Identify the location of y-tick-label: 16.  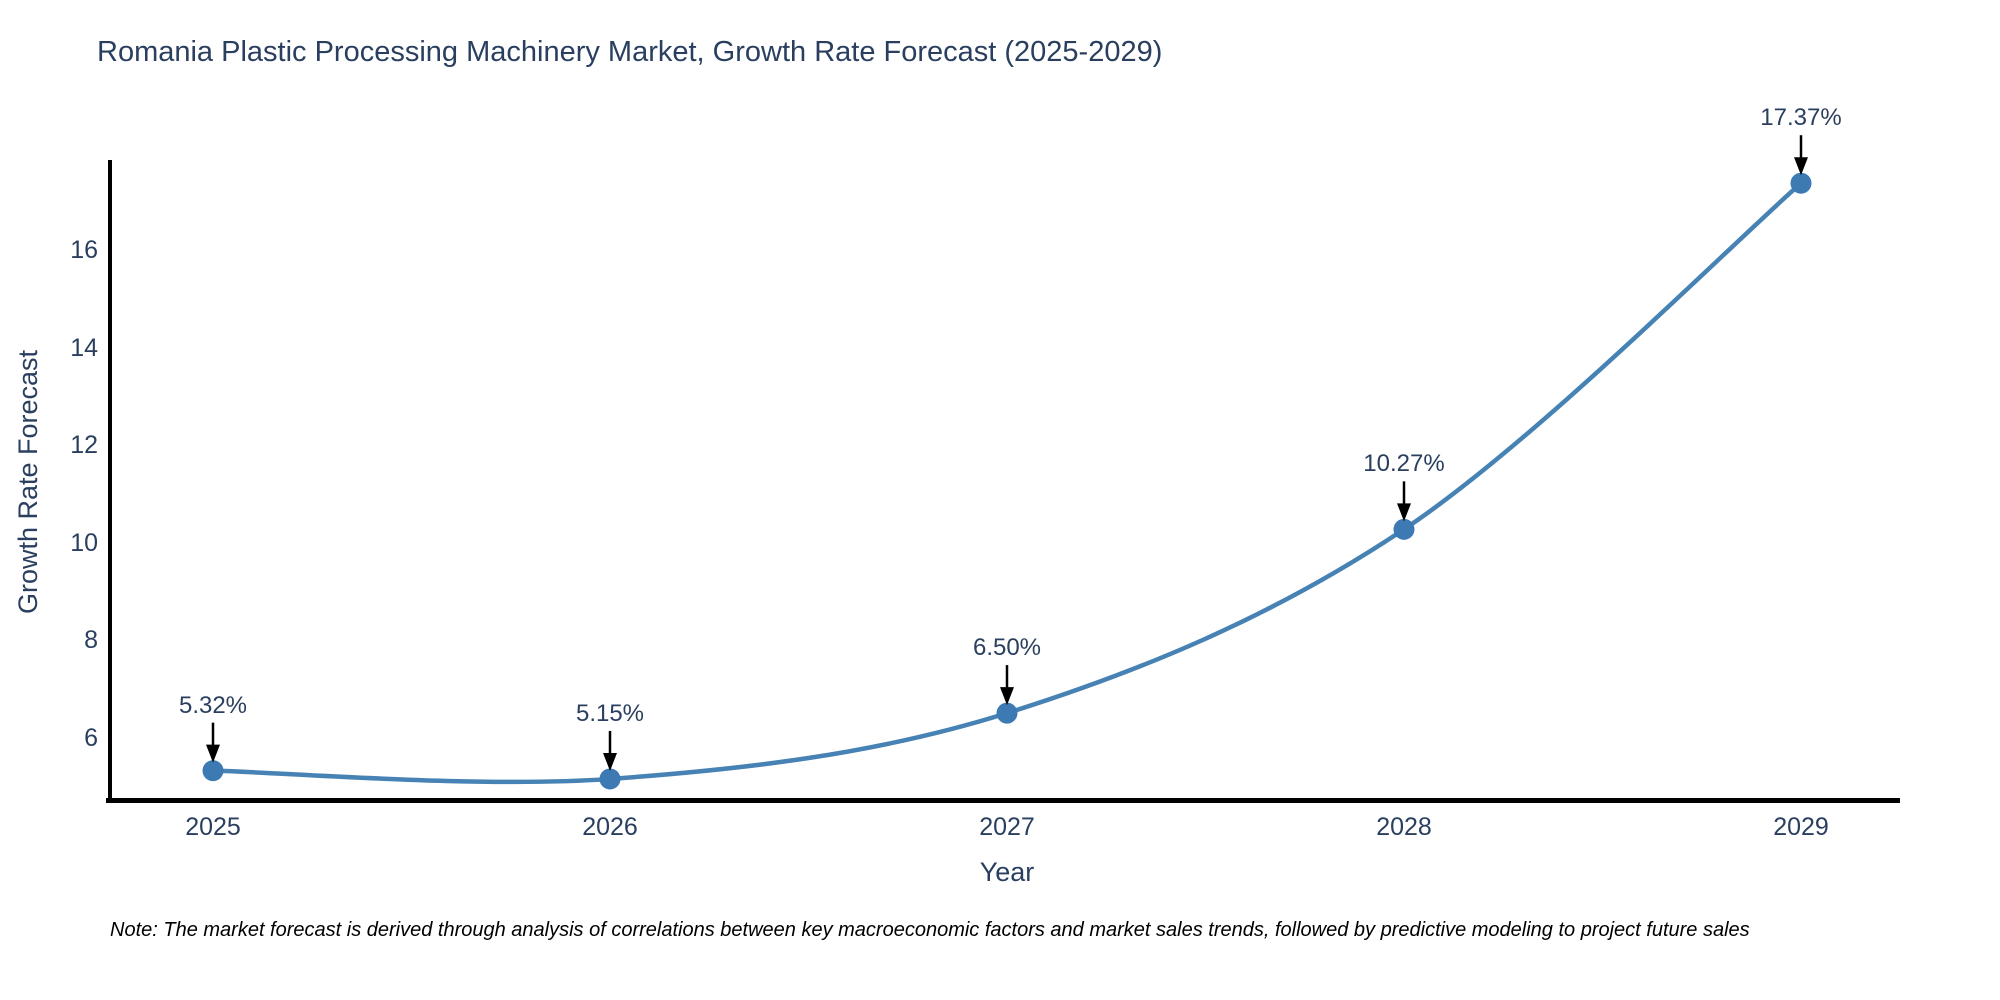
(84, 250).